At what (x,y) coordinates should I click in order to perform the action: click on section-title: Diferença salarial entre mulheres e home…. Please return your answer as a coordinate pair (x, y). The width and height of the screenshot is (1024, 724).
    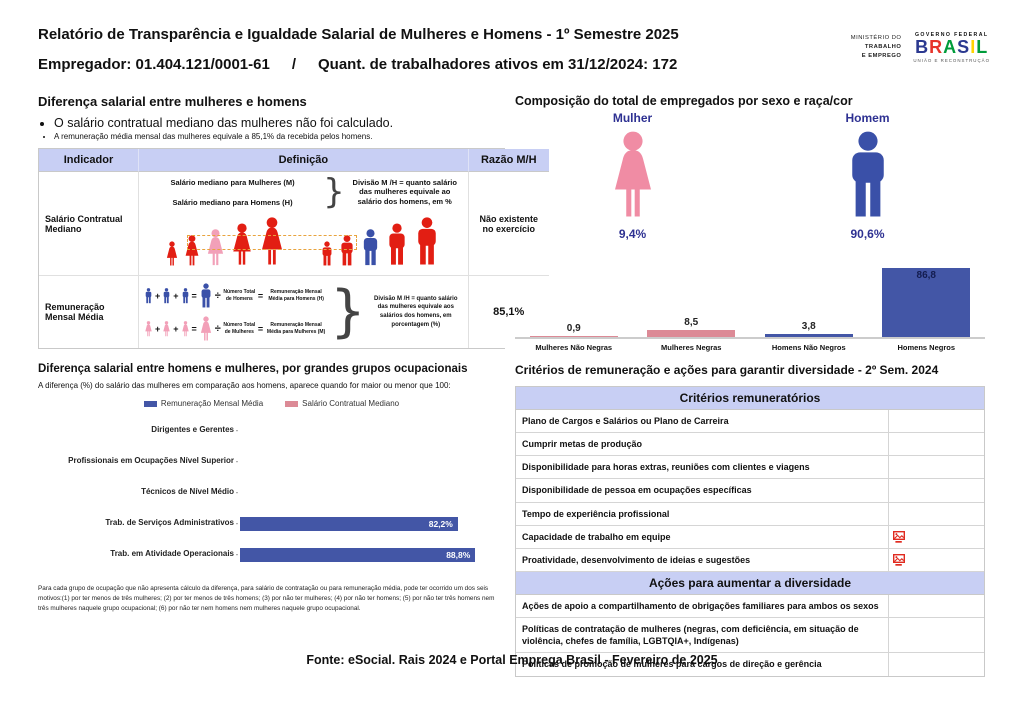
    Looking at the image, I should click on (172, 101).